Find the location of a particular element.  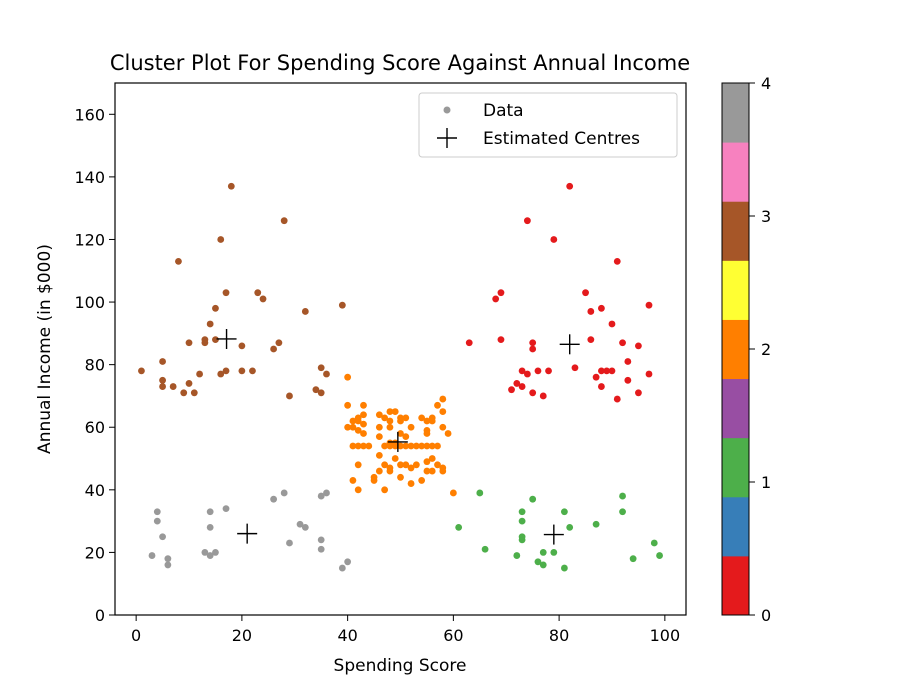

y-tick-label: 40 is located at coordinates (95, 490).